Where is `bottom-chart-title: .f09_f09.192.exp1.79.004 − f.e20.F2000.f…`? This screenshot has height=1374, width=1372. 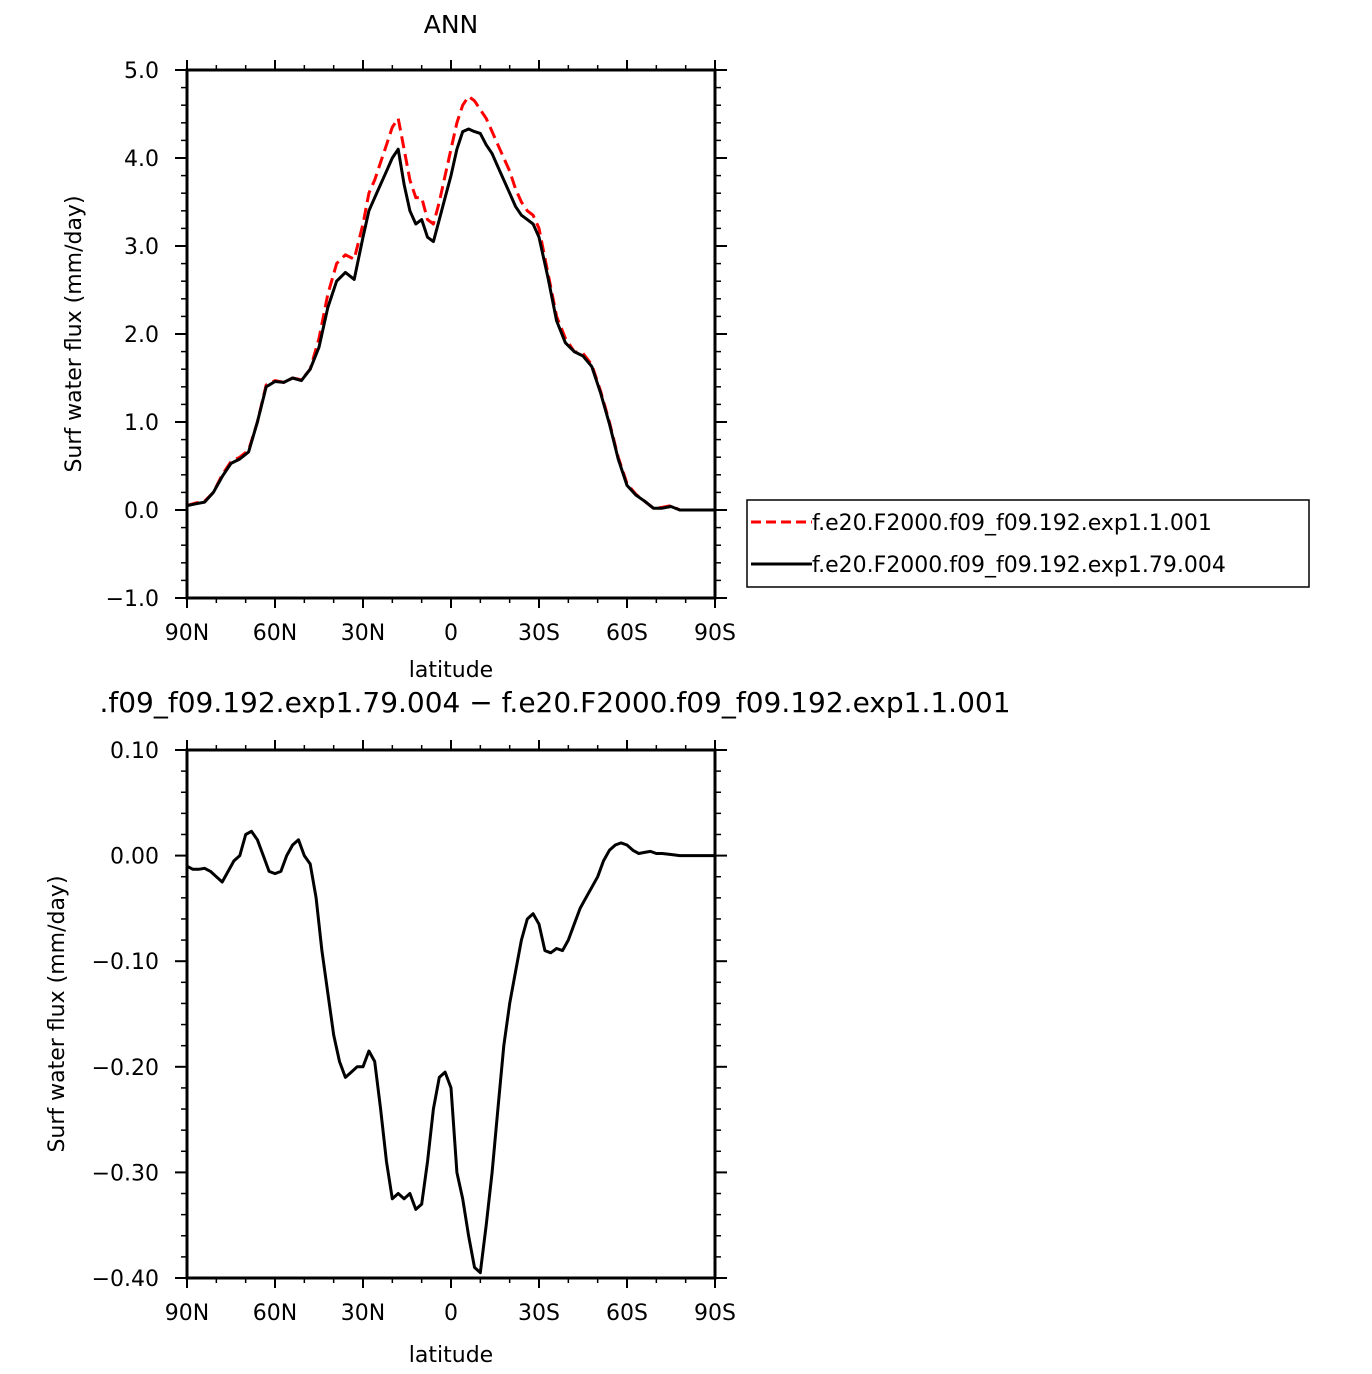
bottom-chart-title: .f09_f09.192.exp1.79.004 − f.e20.F2000.f… is located at coordinates (554, 702).